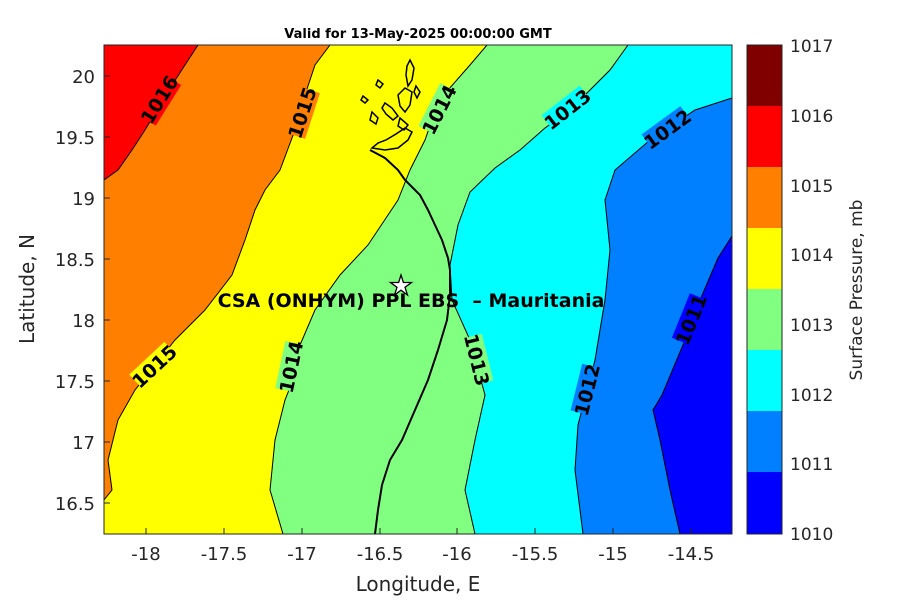 The width and height of the screenshot is (900, 600). Describe the element at coordinates (811, 117) in the screenshot. I see `colorbar-label: 1016` at that location.